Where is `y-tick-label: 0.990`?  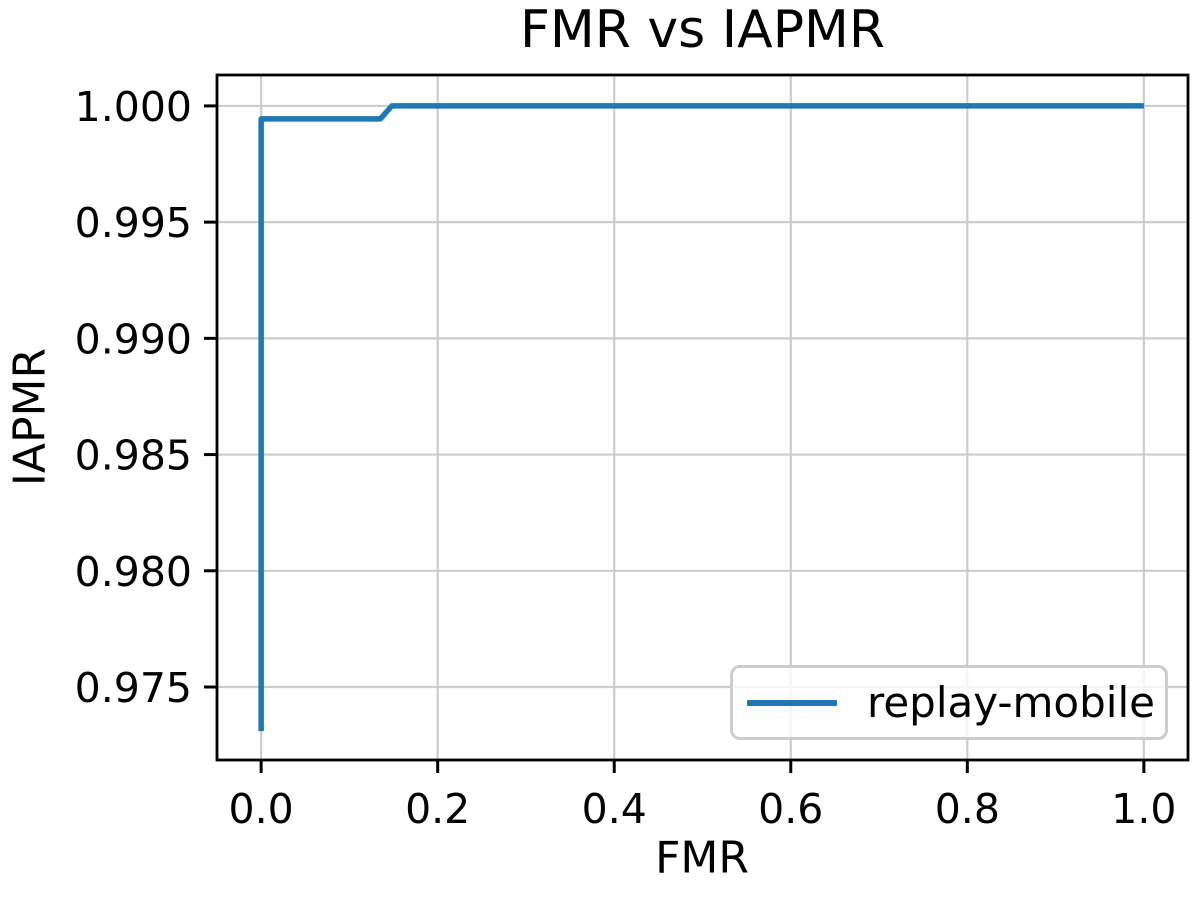 y-tick-label: 0.990 is located at coordinates (133, 339).